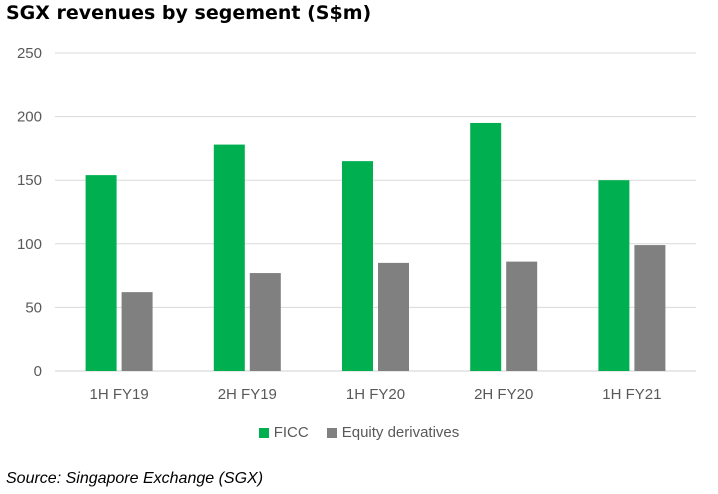 Image resolution: width=718 pixels, height=494 pixels. What do you see at coordinates (375, 394) in the screenshot?
I see `x-tick-label: 1H FY20` at bounding box center [375, 394].